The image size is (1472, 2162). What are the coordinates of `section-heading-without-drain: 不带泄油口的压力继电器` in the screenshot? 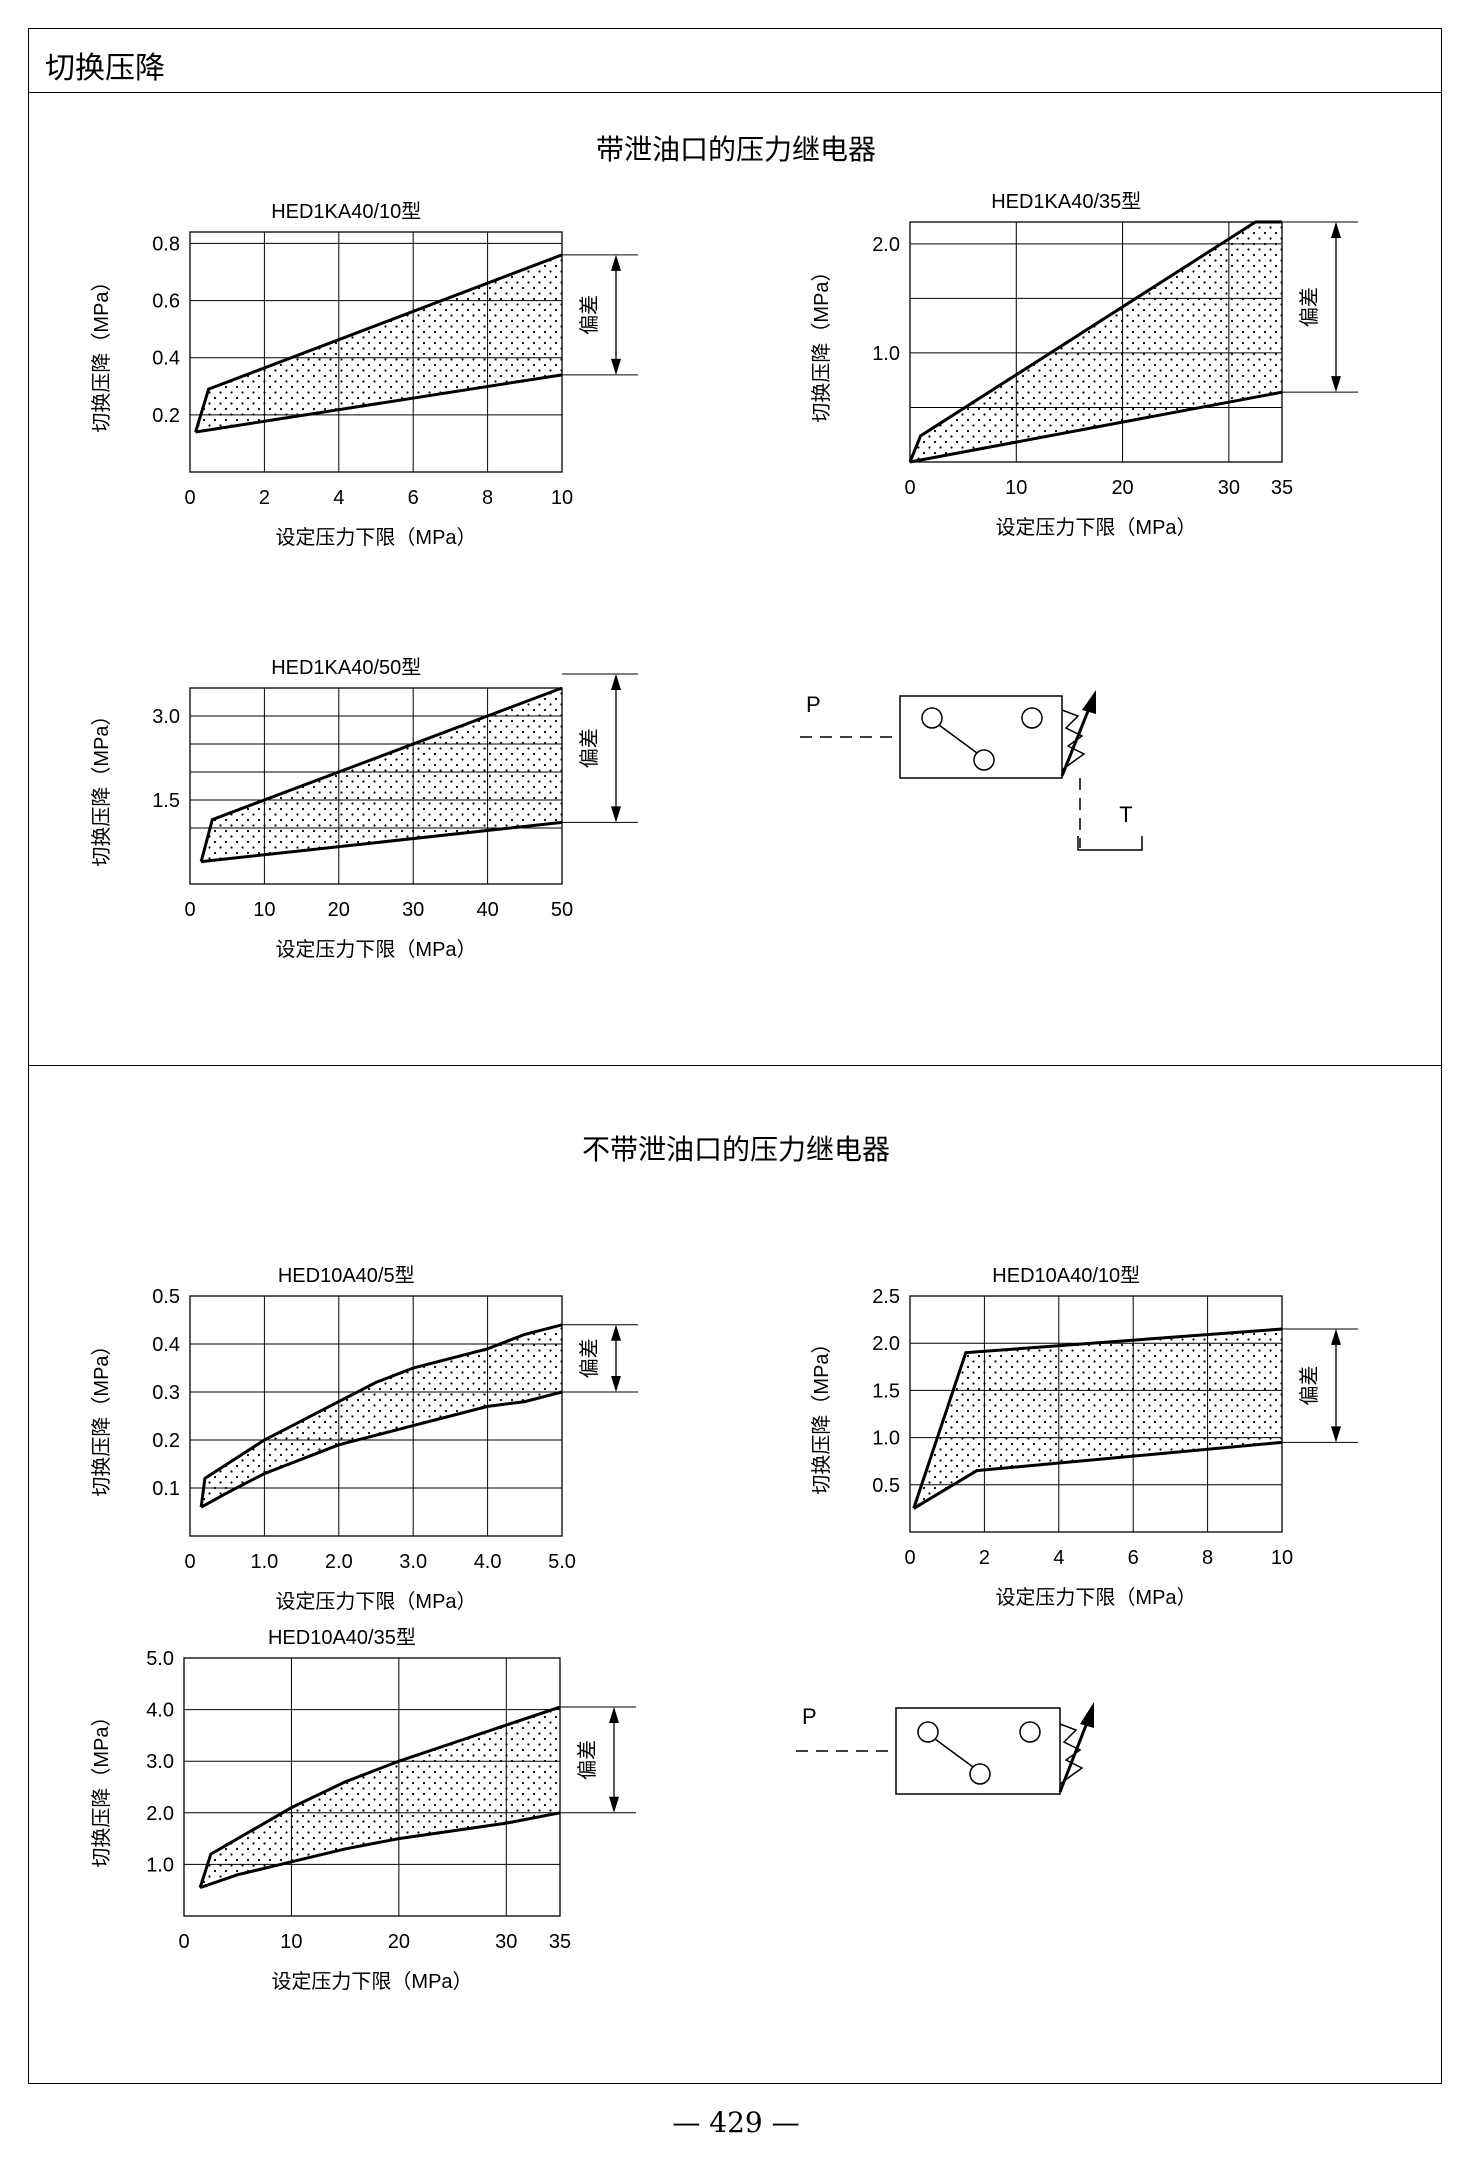 It's located at (735, 1149).